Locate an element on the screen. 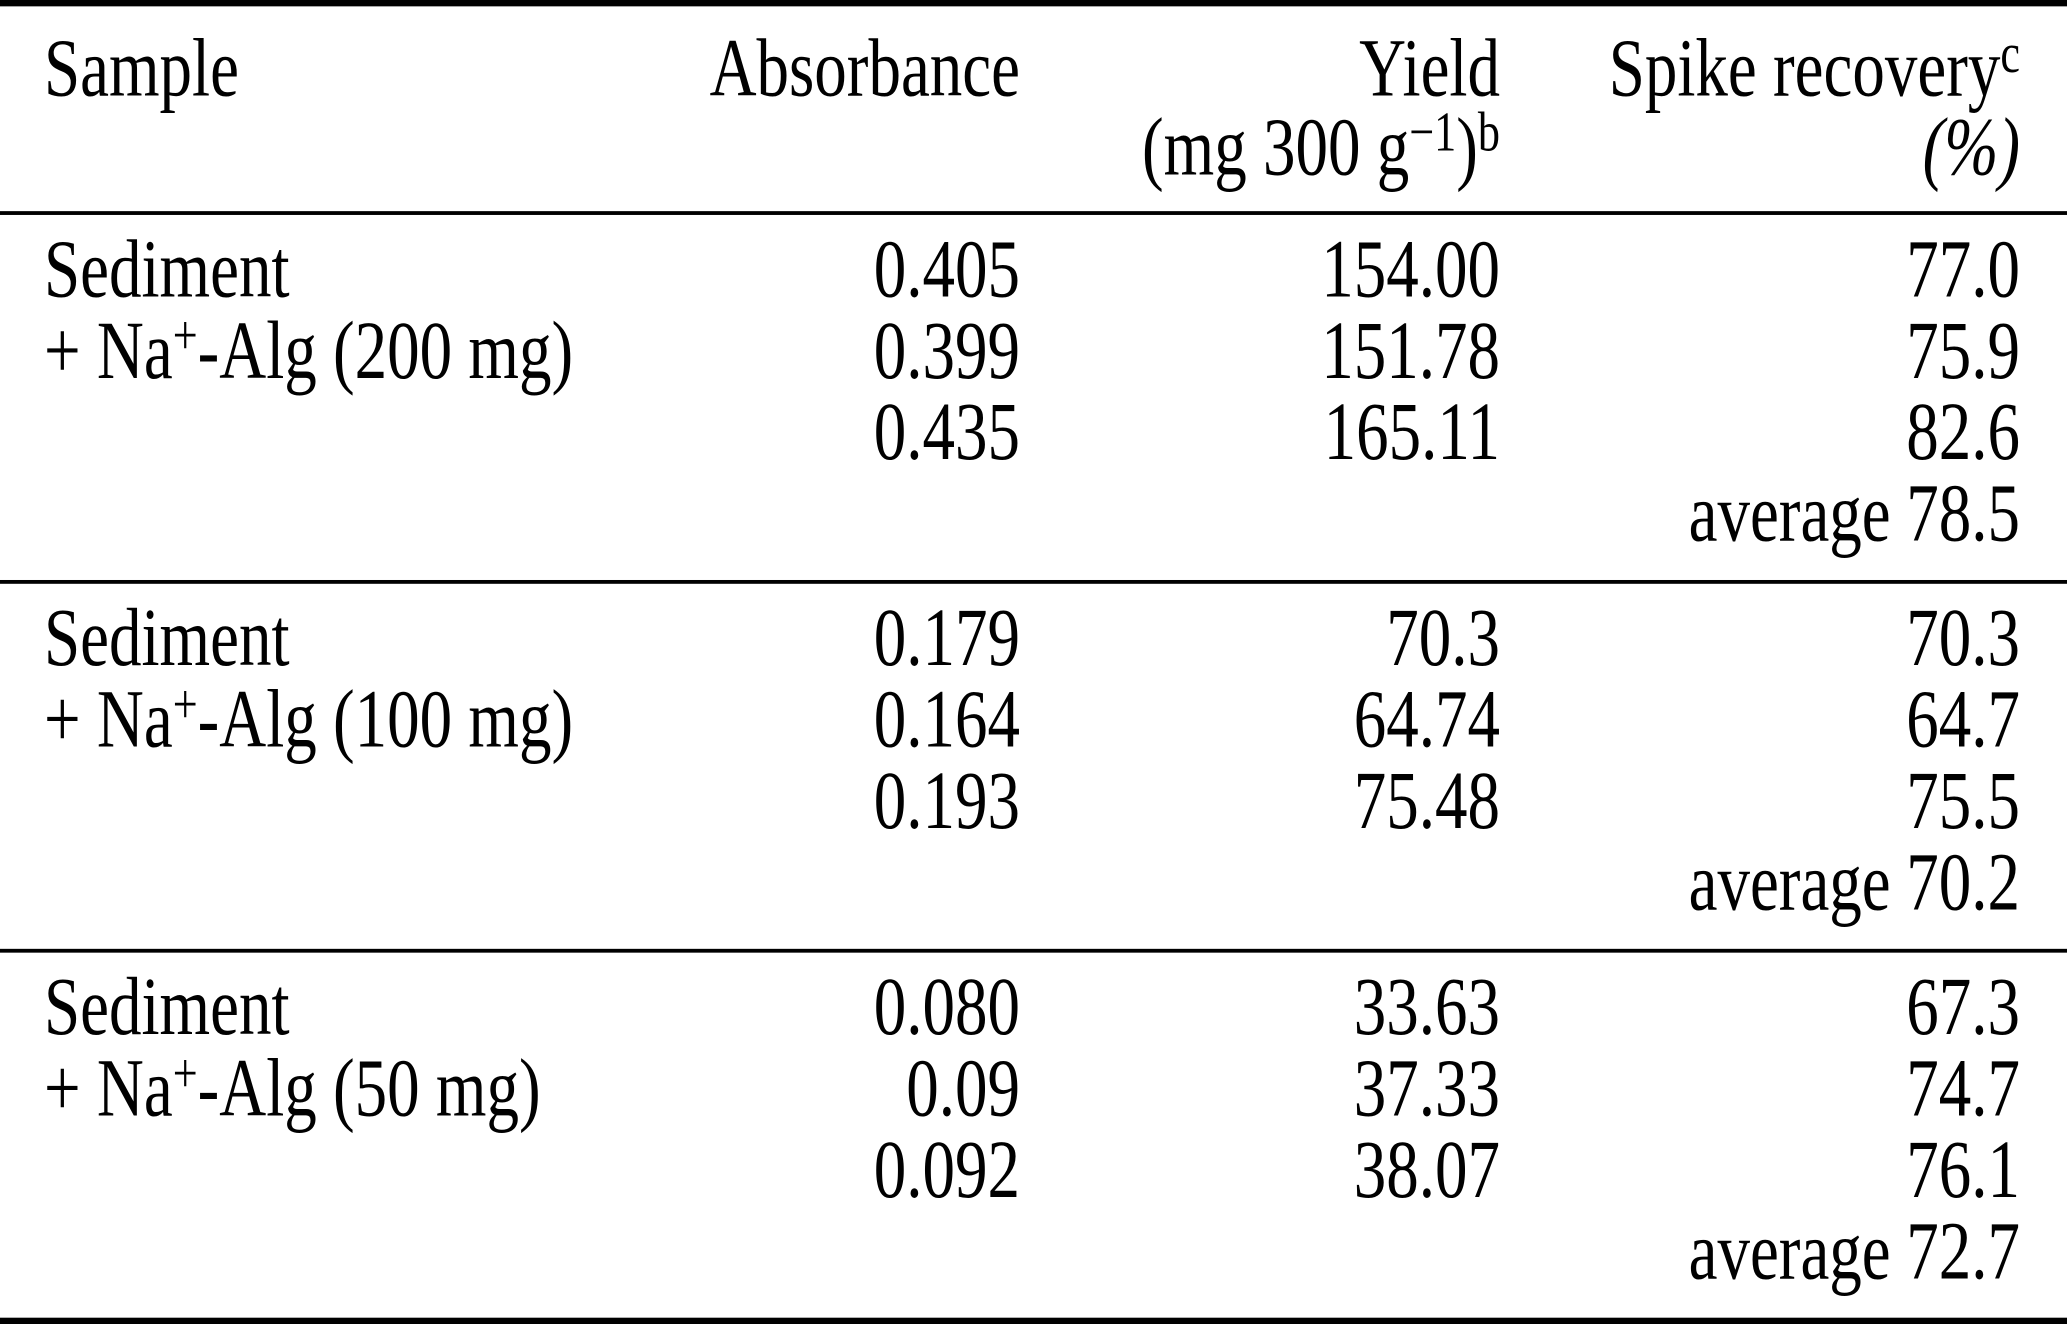 This screenshot has height=1324, width=2067. cell-yield: 38.07 is located at coordinates (1260, 1170).